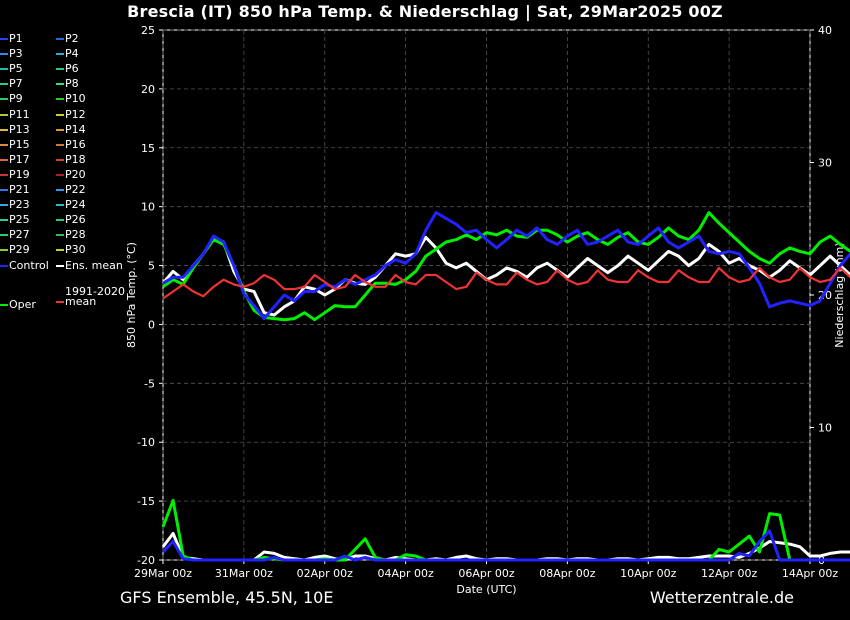 The width and height of the screenshot is (850, 620). I want to click on legend-item: P30, so click(71, 249).